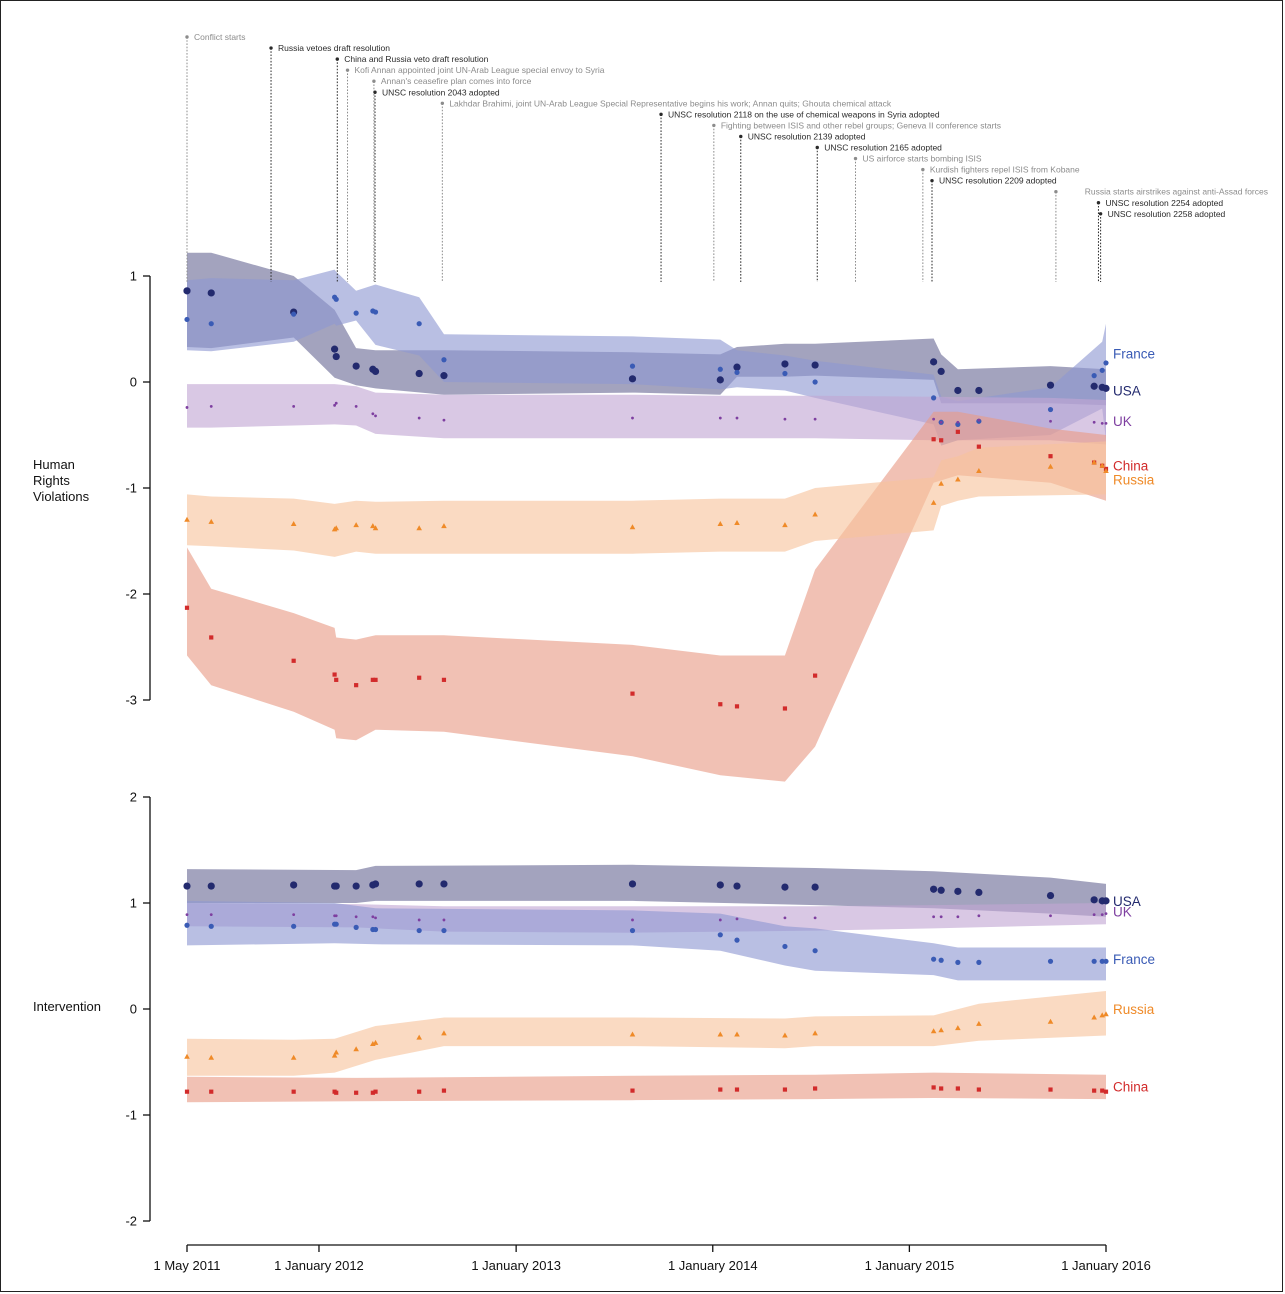 The image size is (1285, 1294). What do you see at coordinates (1134, 480) in the screenshot?
I see `series-label-russia: Russia` at bounding box center [1134, 480].